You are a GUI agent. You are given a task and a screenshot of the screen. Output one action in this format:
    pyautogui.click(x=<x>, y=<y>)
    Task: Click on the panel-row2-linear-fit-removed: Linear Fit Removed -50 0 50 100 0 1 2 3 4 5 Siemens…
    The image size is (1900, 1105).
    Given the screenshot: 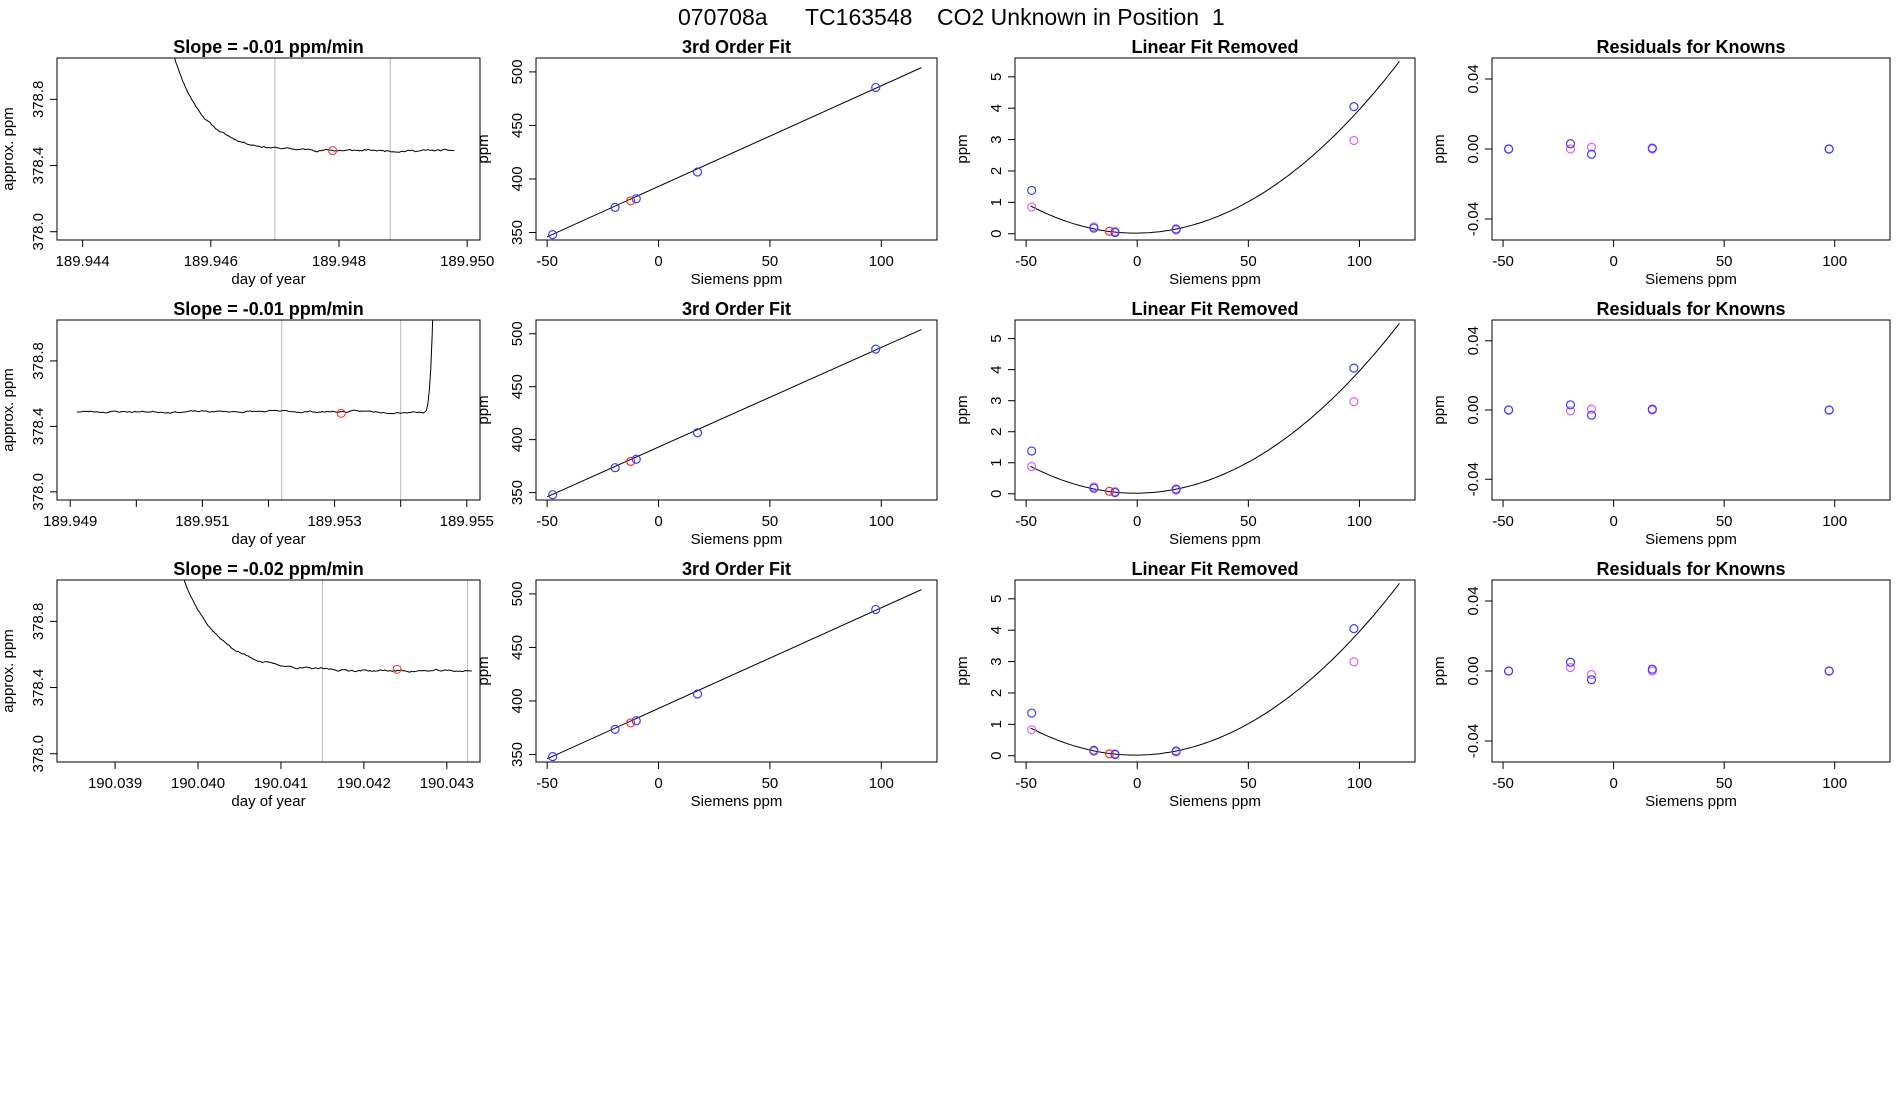 What is the action you would take?
    pyautogui.click(x=1185, y=423)
    